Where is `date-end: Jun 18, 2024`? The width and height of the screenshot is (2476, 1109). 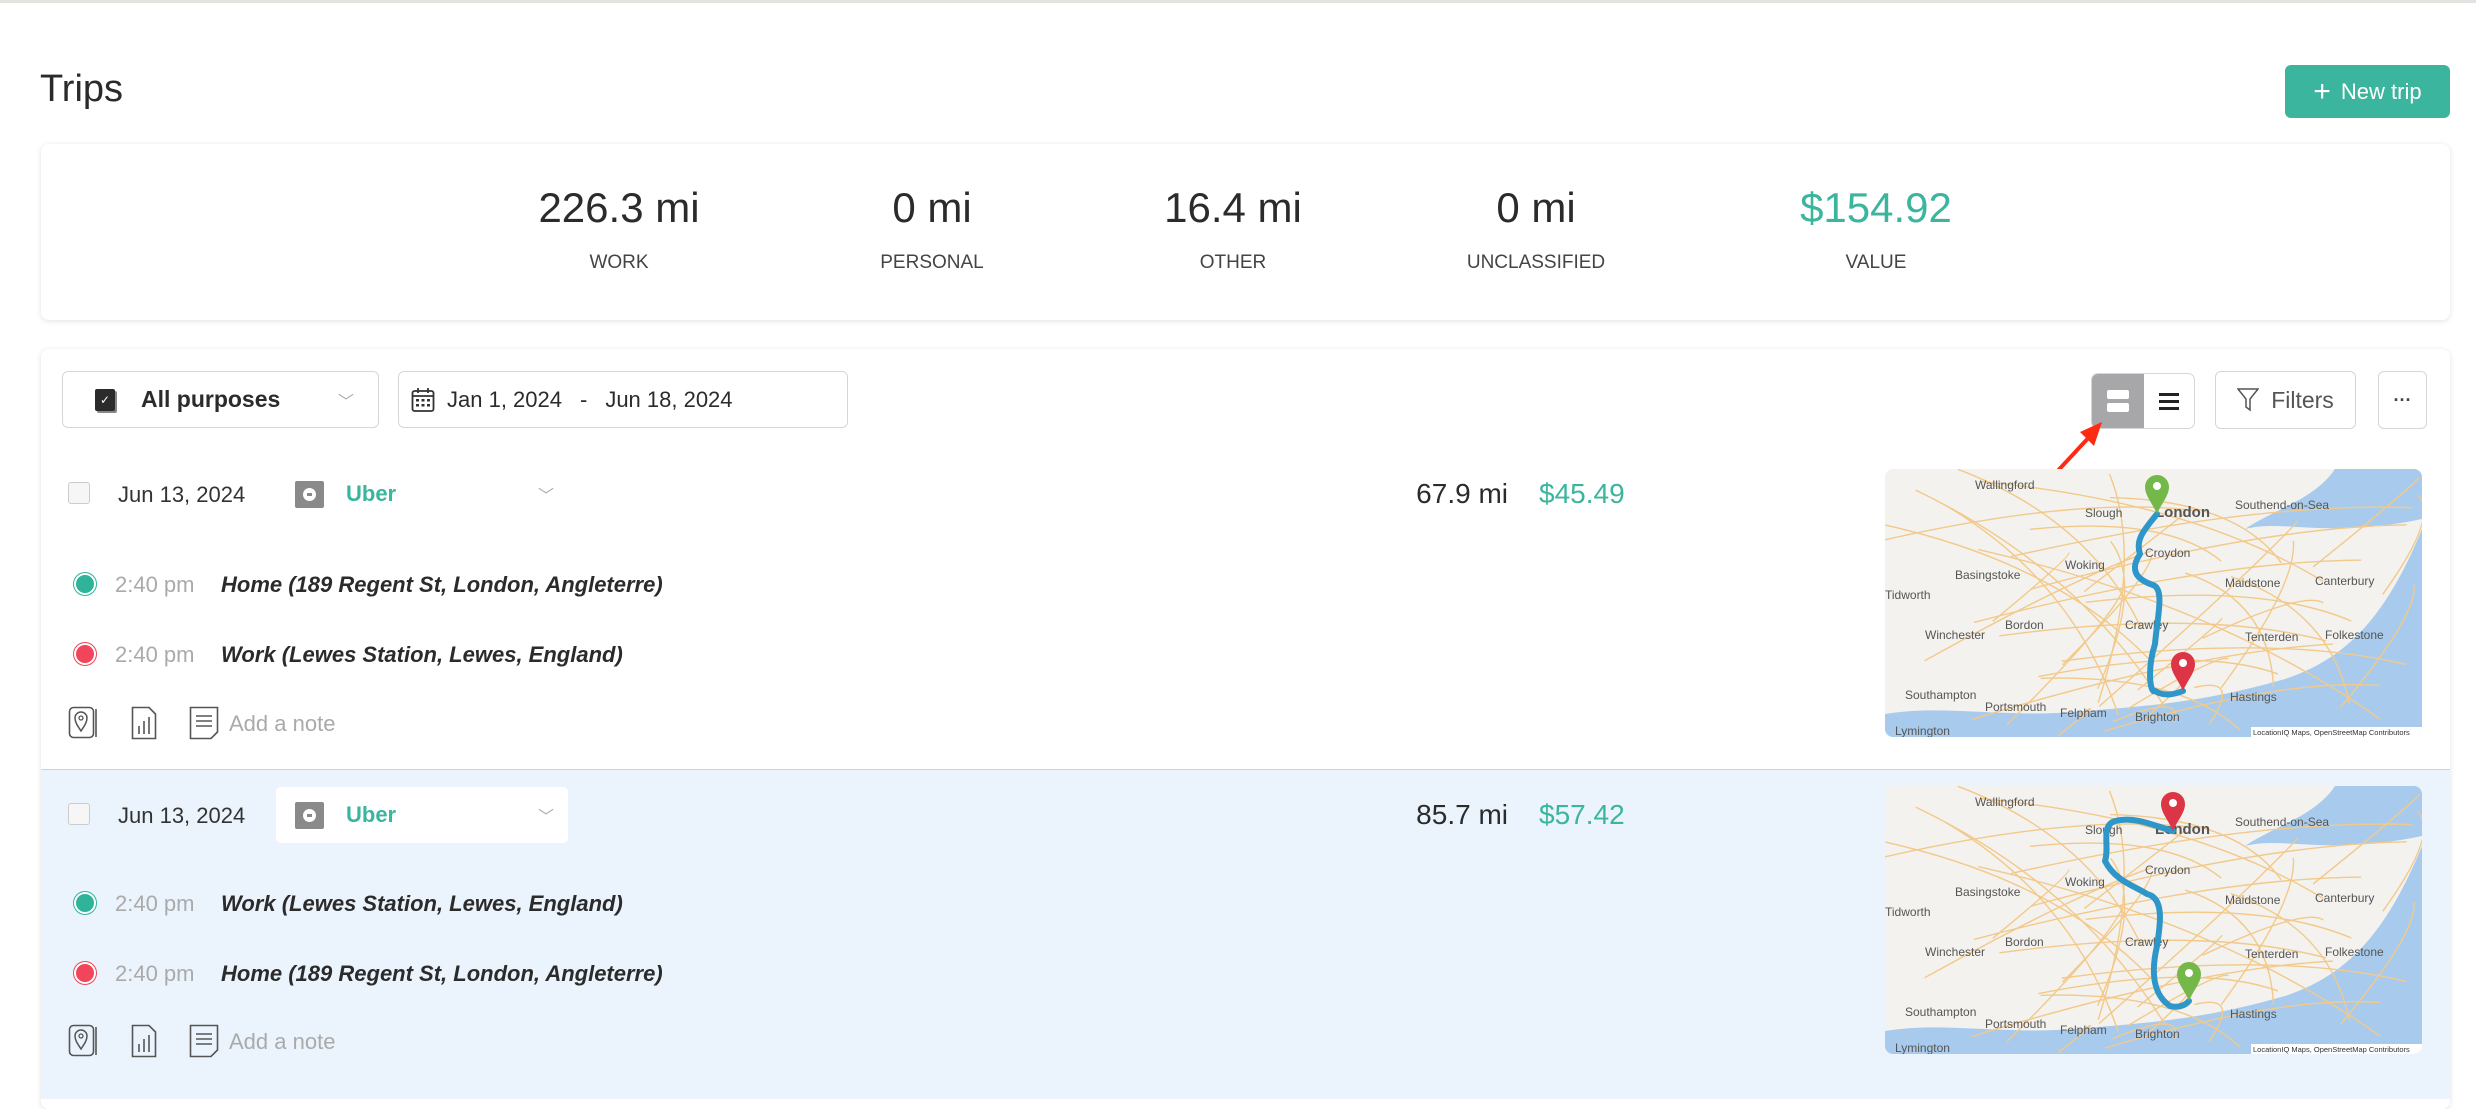 date-end: Jun 18, 2024 is located at coordinates (669, 399).